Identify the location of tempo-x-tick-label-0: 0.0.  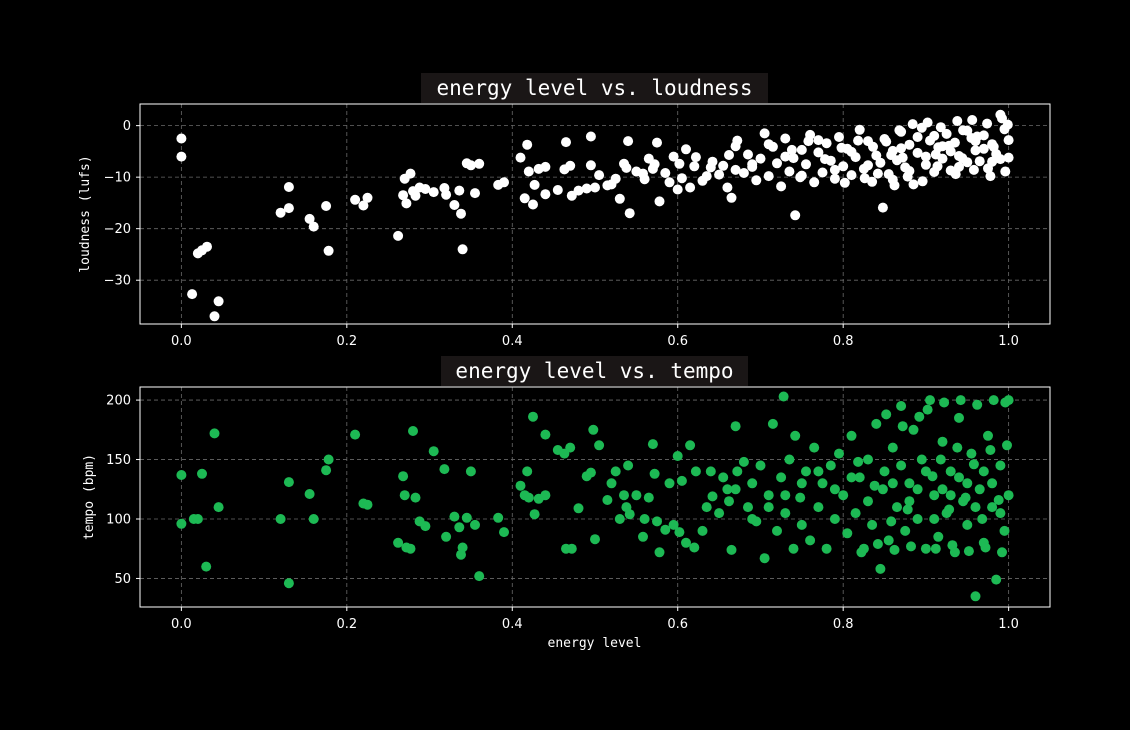
(181, 624).